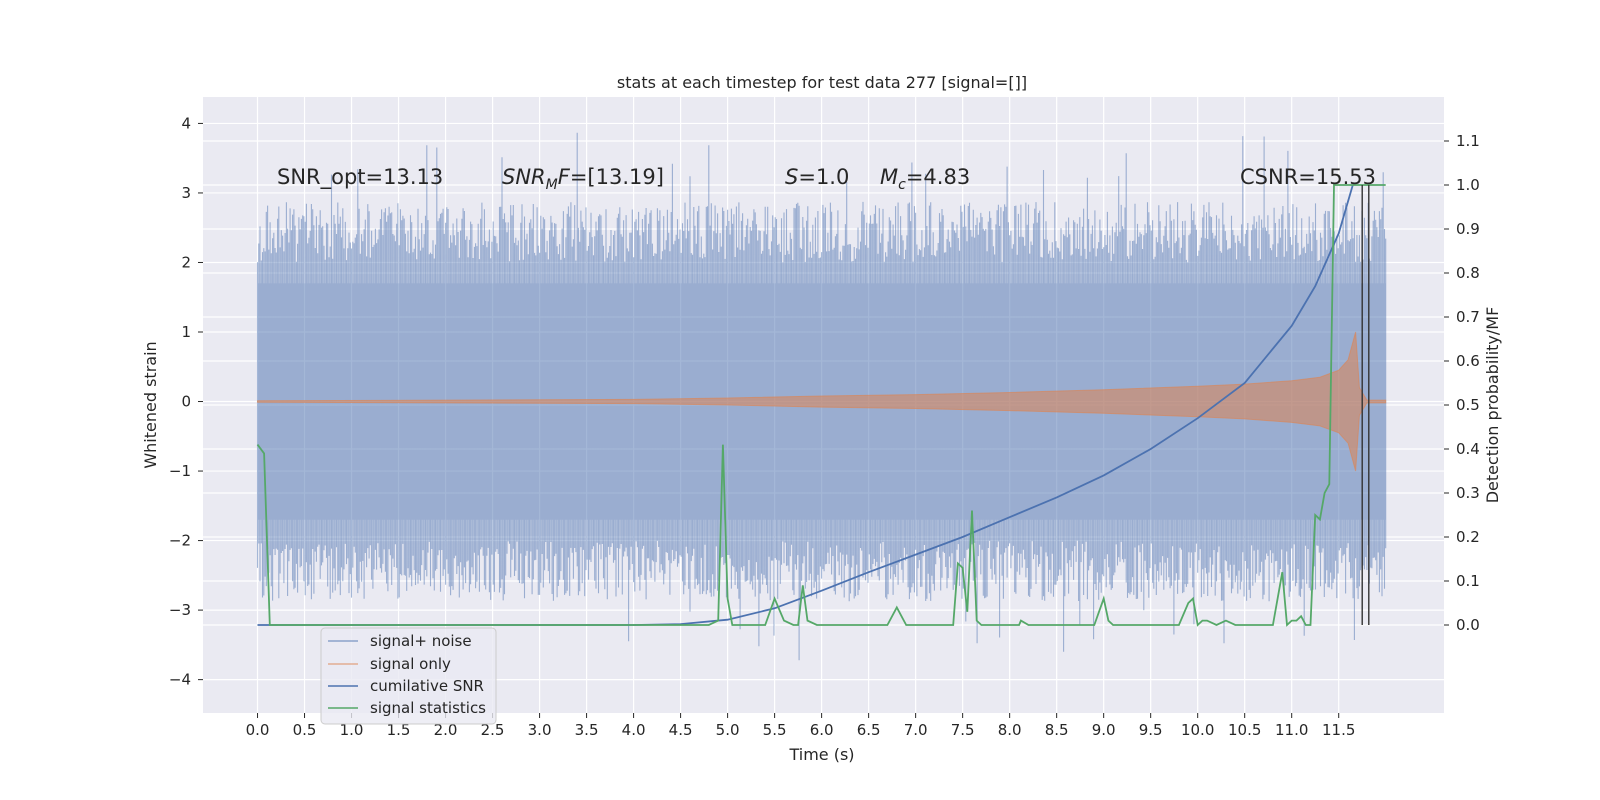  I want to click on x-tick-label: 0.5, so click(305, 730).